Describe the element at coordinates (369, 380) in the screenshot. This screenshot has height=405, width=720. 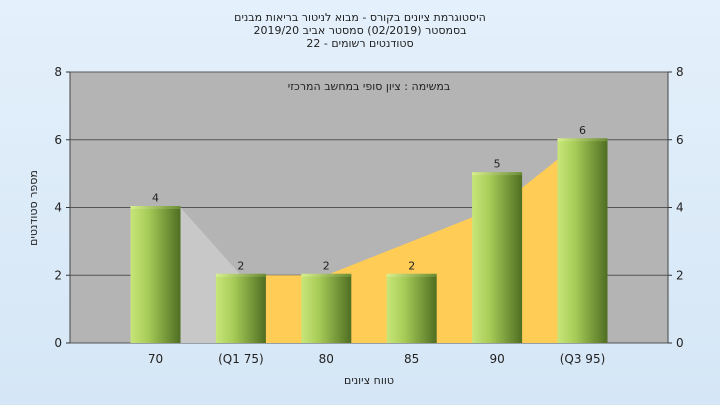
I see `x-axis-label: טווח ציונים` at that location.